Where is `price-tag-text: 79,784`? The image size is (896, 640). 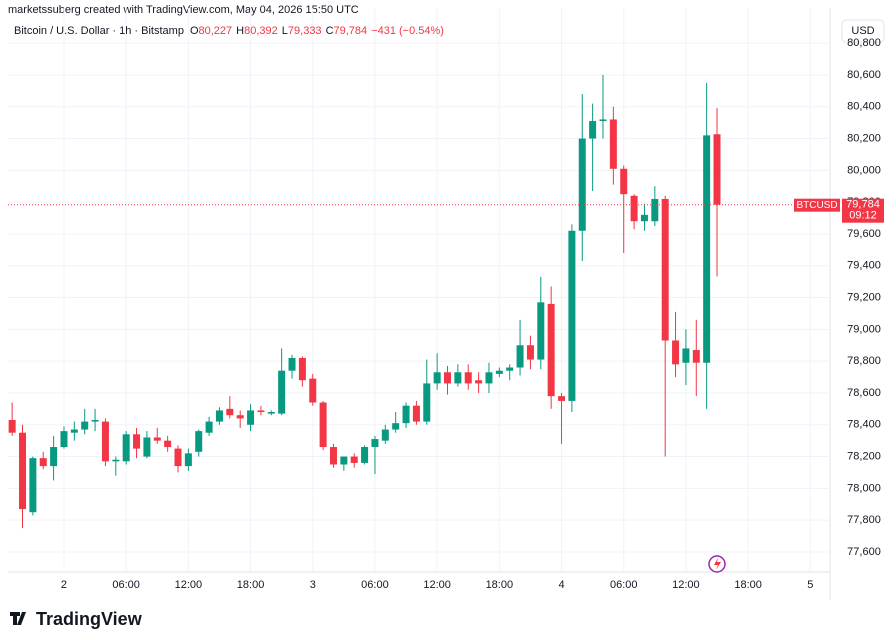
price-tag-text: 79,784 is located at coordinates (863, 205).